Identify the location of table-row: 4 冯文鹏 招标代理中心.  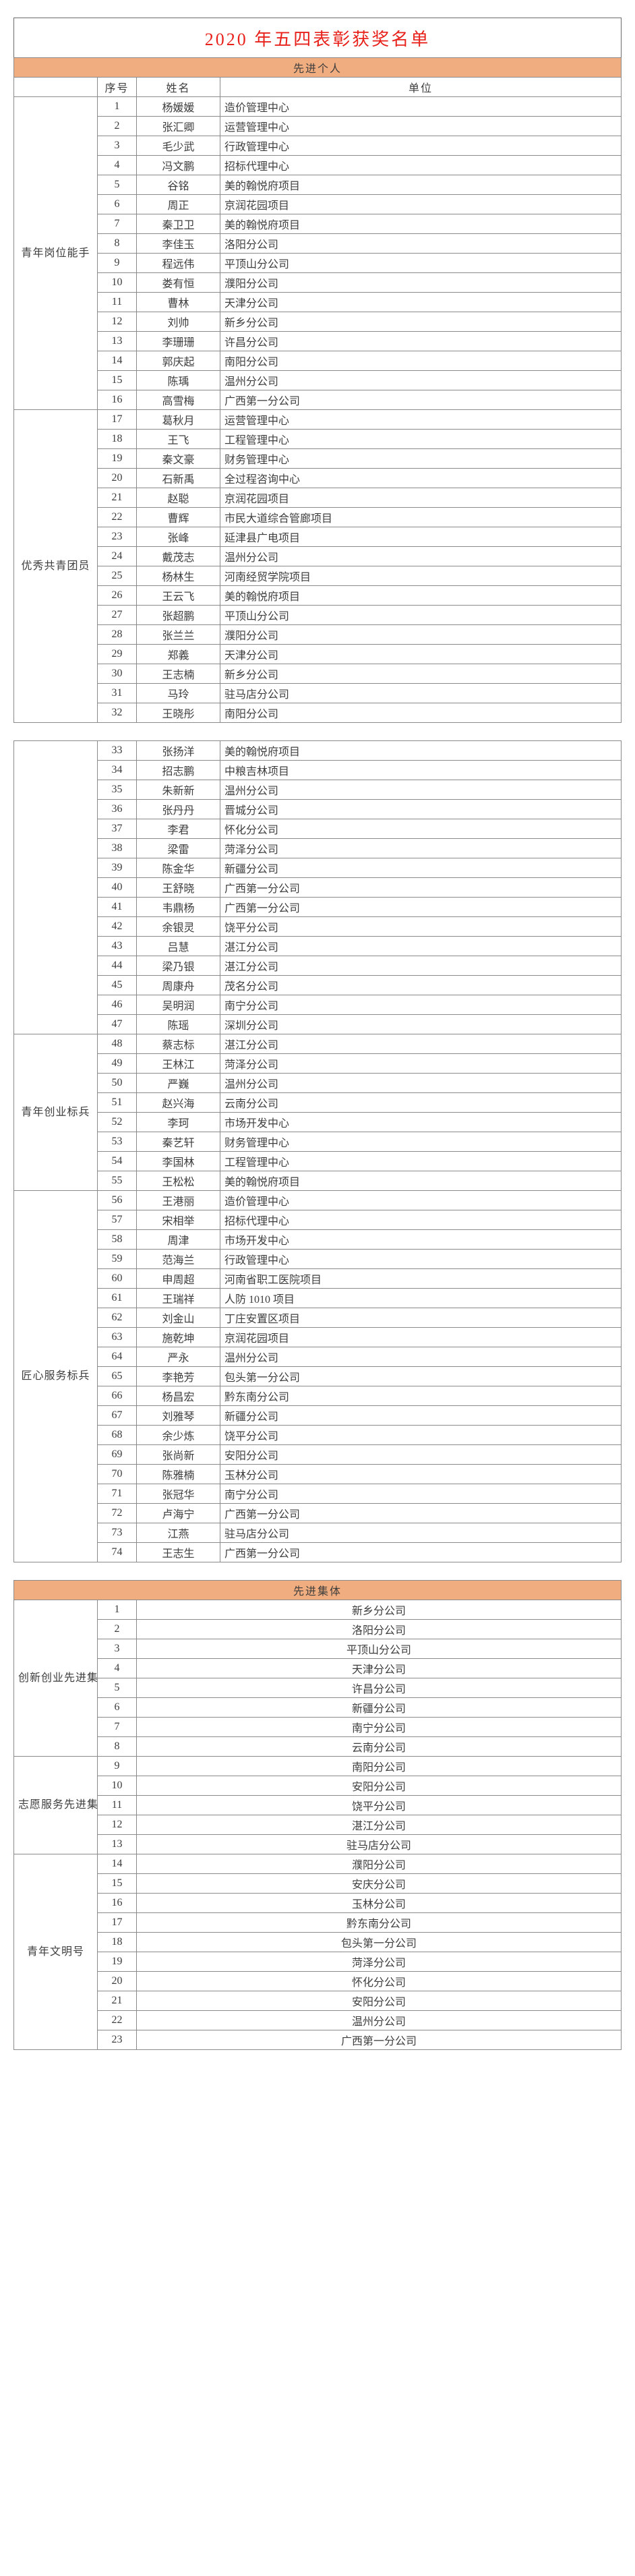
(318, 165).